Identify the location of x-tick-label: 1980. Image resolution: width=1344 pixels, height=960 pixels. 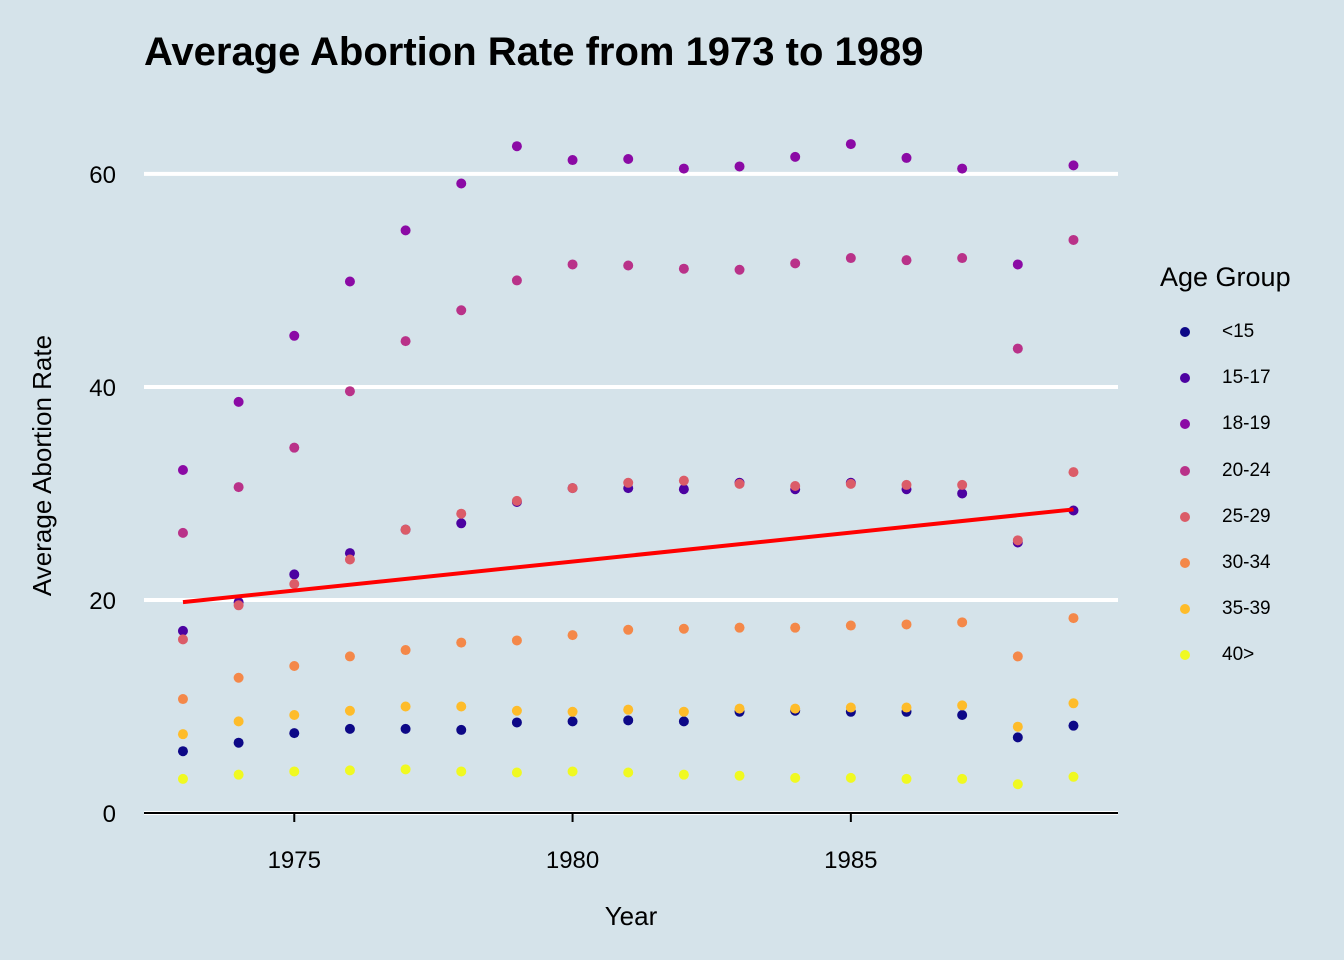
(572, 860).